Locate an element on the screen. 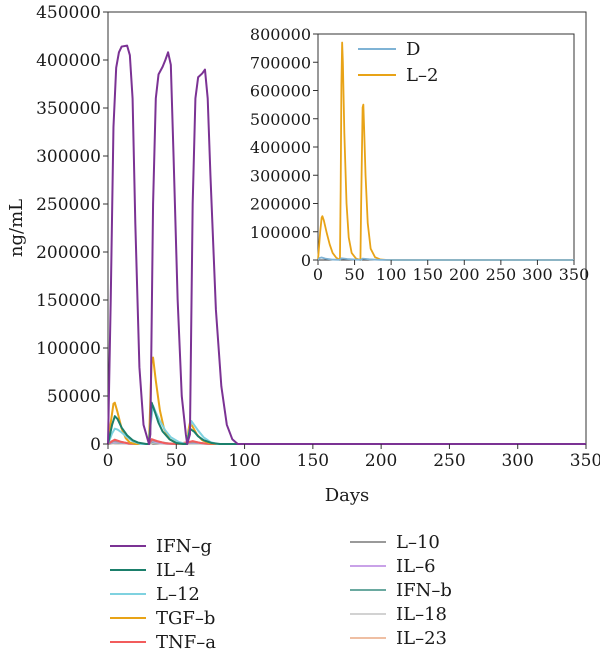 The width and height of the screenshot is (600, 662). inset-x-tick-label: 100 is located at coordinates (391, 274).